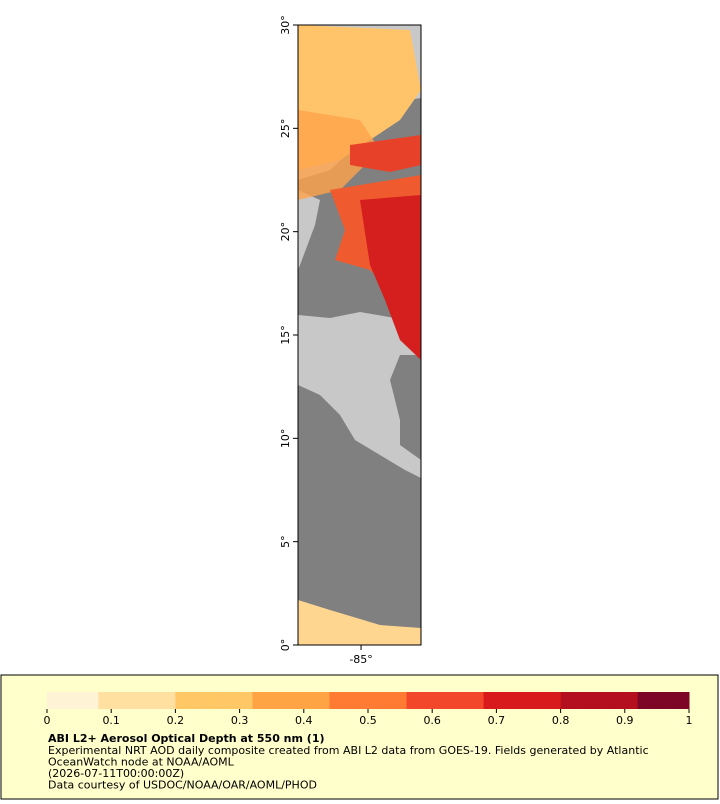 This screenshot has height=804, width=720. I want to click on colorbar-tick-label: 0.4, so click(304, 720).